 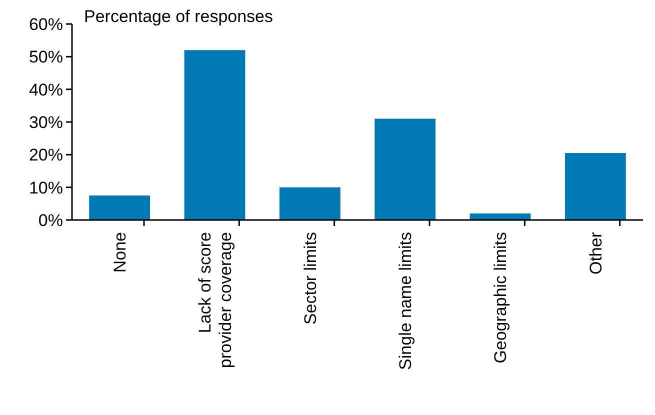 What do you see at coordinates (179, 16) in the screenshot?
I see `y-axis-title: Percentage of responses` at bounding box center [179, 16].